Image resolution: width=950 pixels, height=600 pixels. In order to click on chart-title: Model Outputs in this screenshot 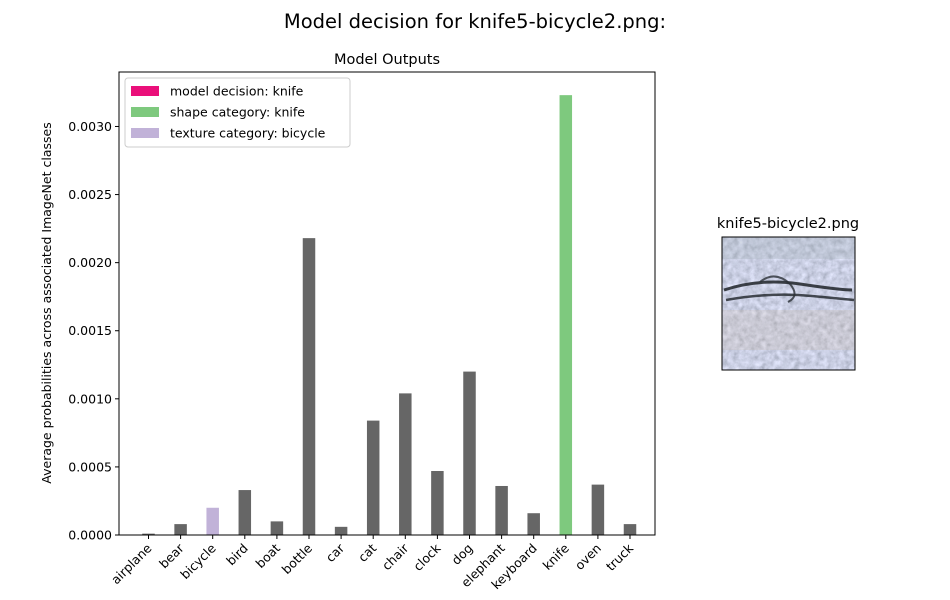, I will do `click(387, 60)`.